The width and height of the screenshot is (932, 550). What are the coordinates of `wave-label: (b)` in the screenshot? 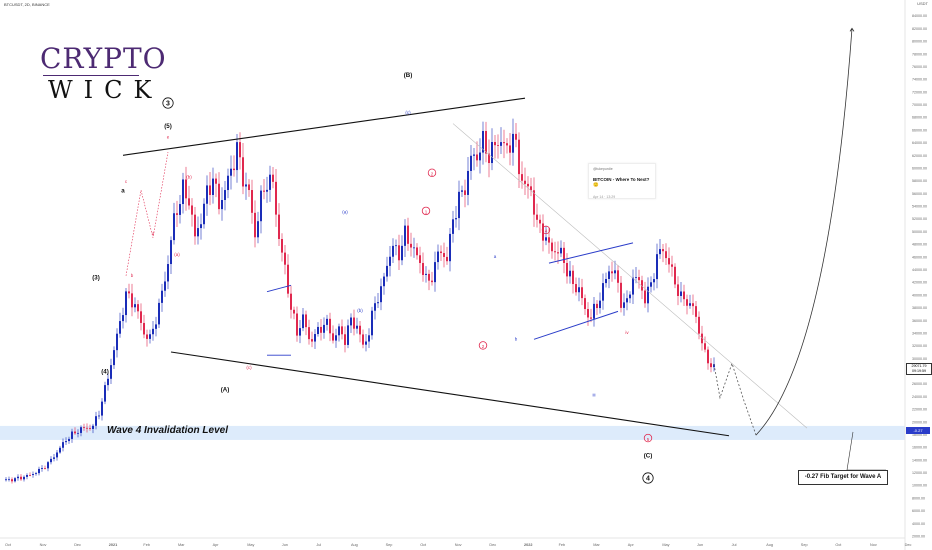 It's located at (189, 177).